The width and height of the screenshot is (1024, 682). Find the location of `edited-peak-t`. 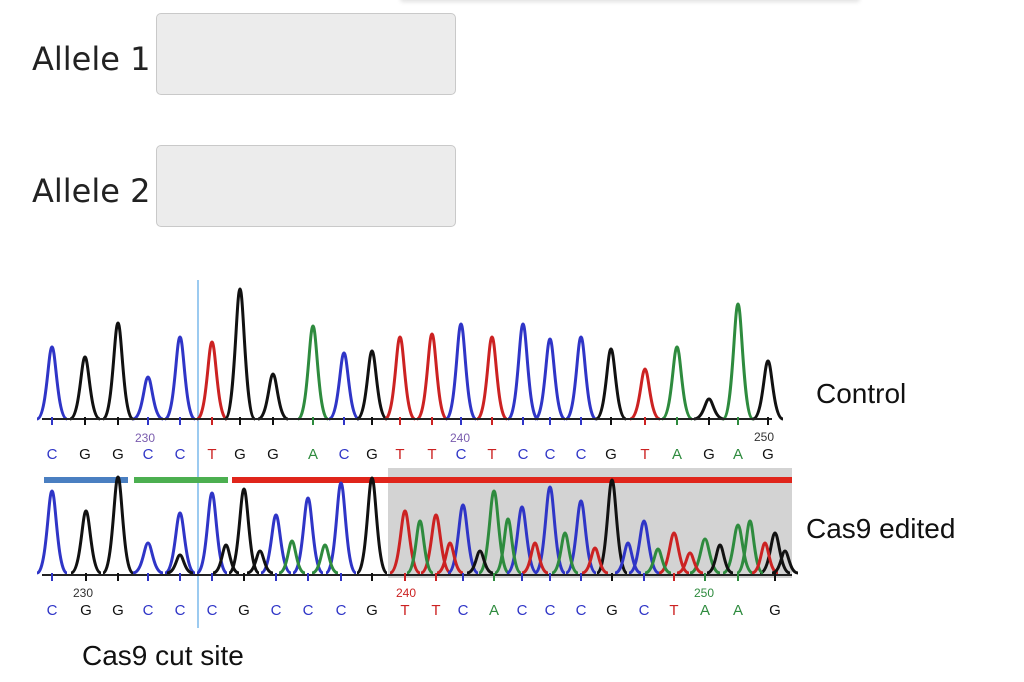

edited-peak-t is located at coordinates (674, 553).